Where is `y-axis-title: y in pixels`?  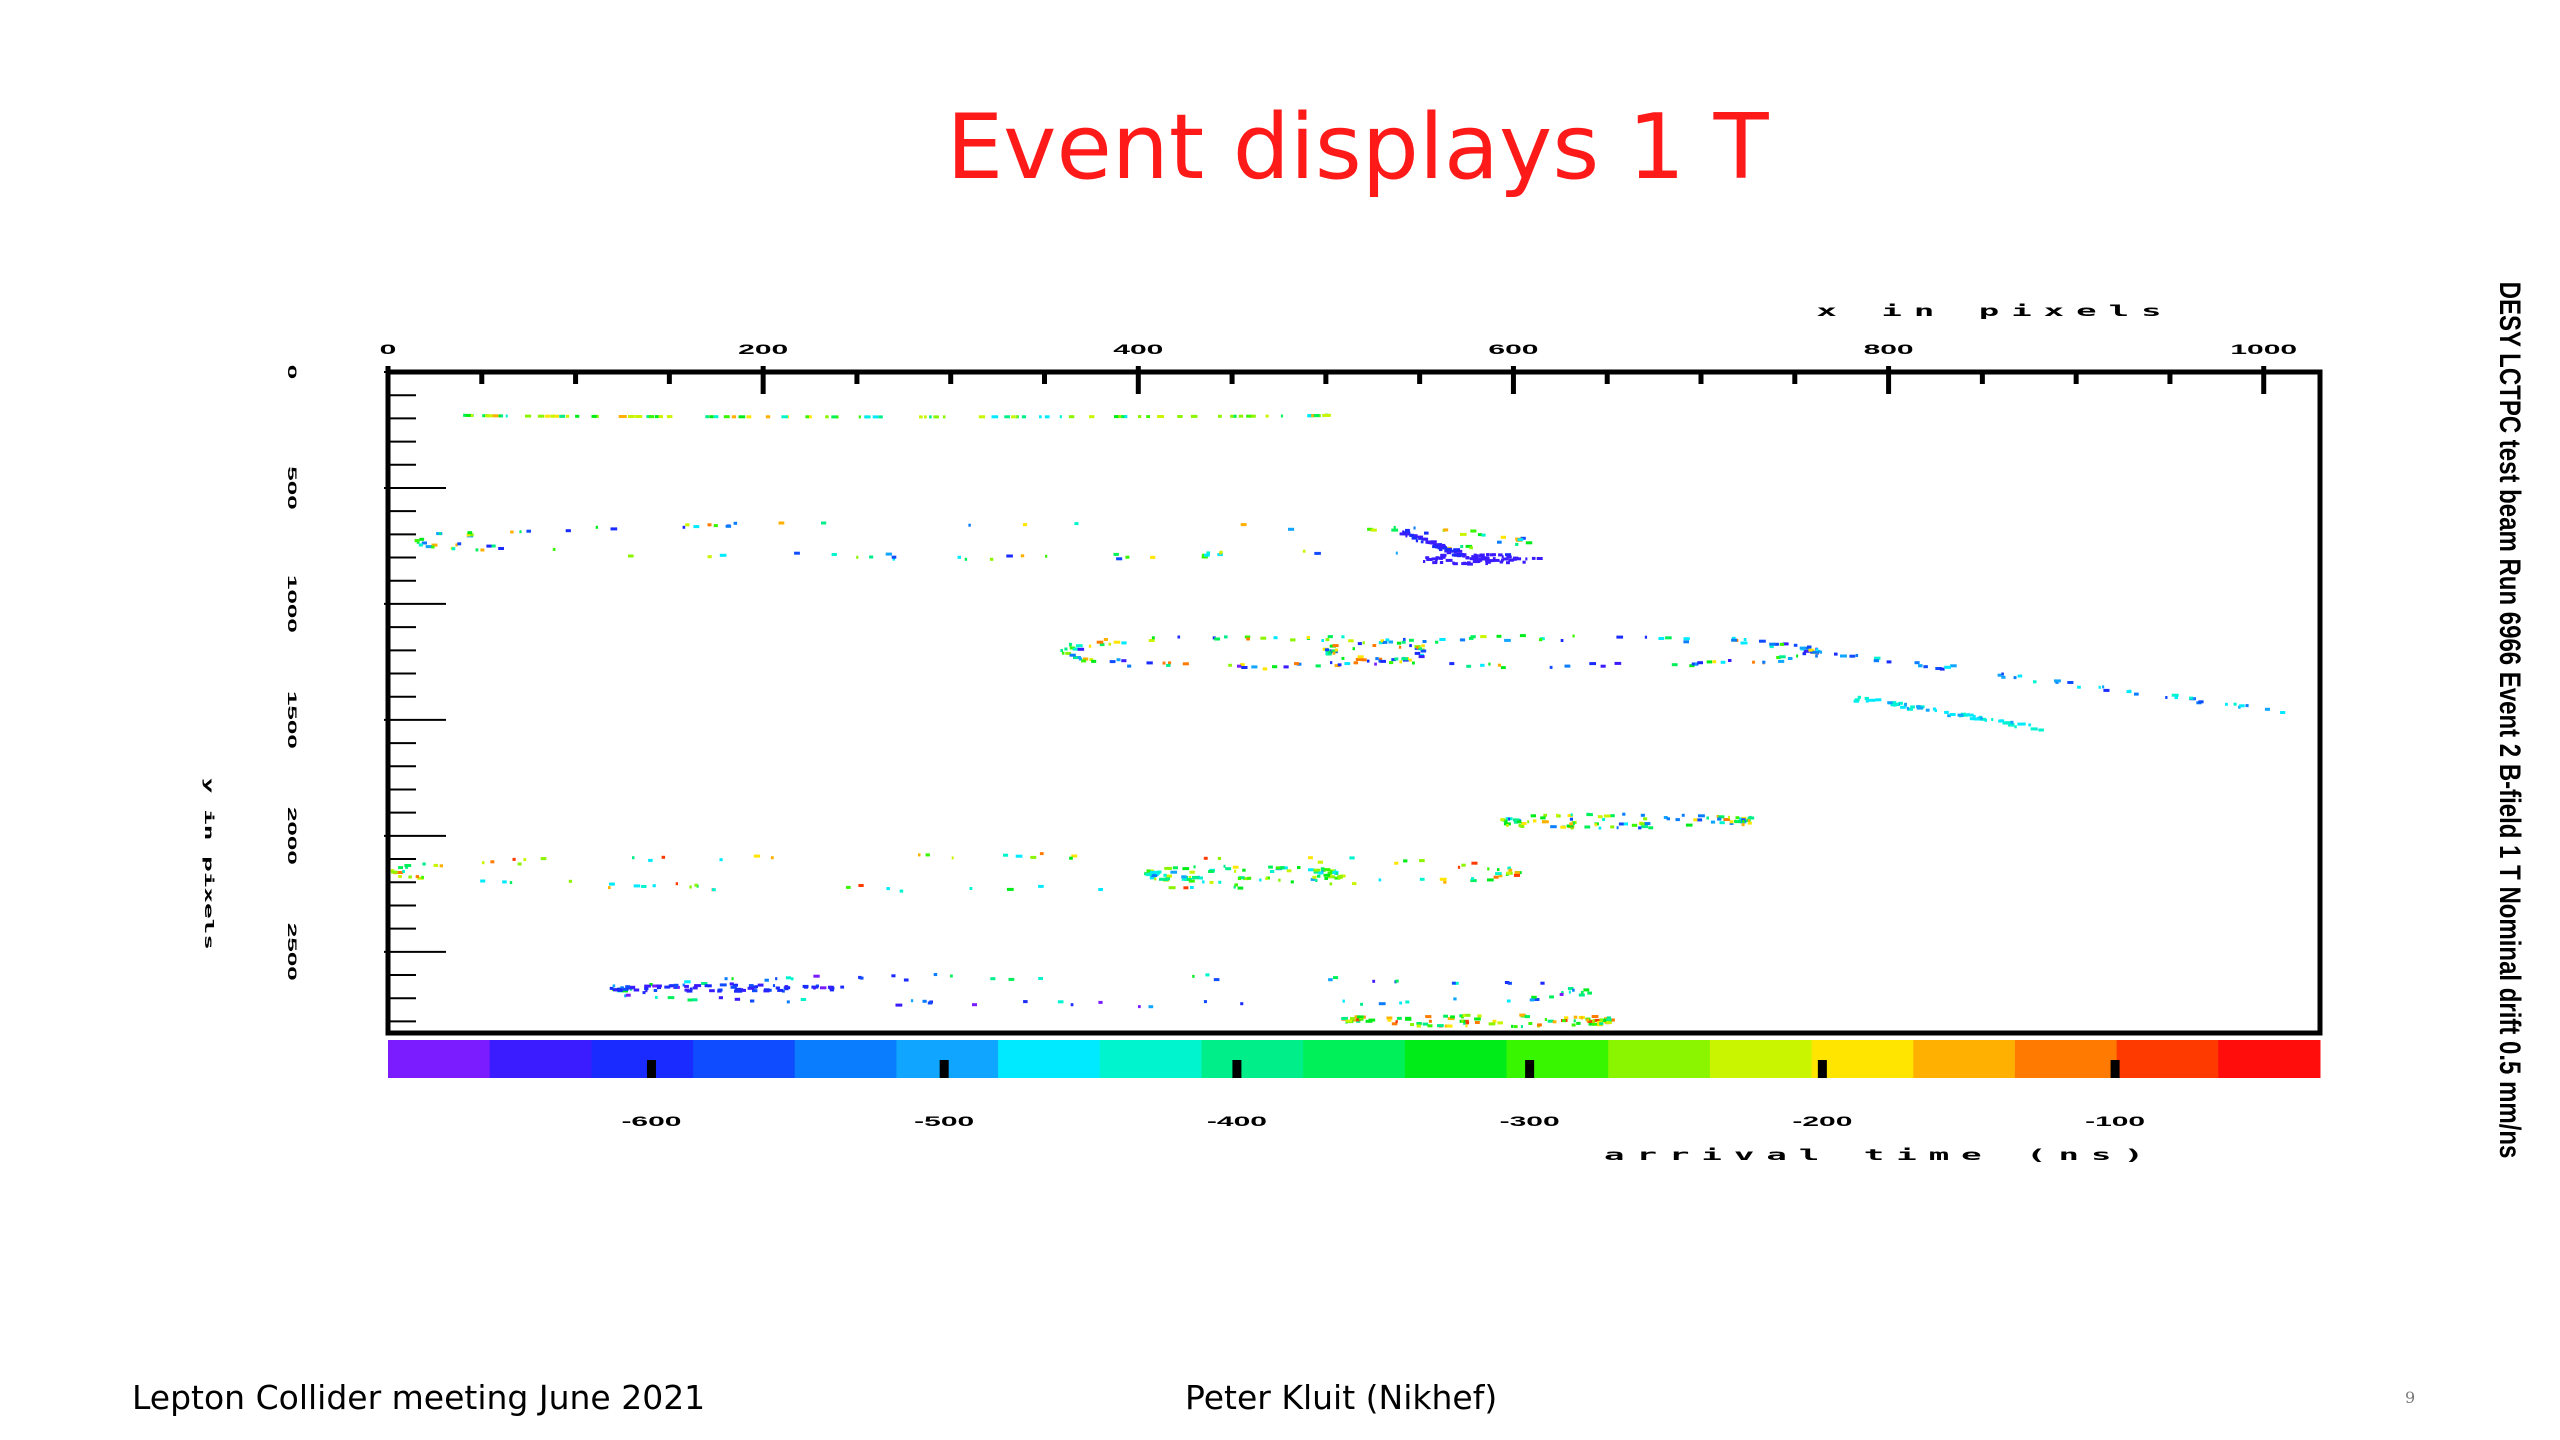 y-axis-title: y in pixels is located at coordinates (209, 864).